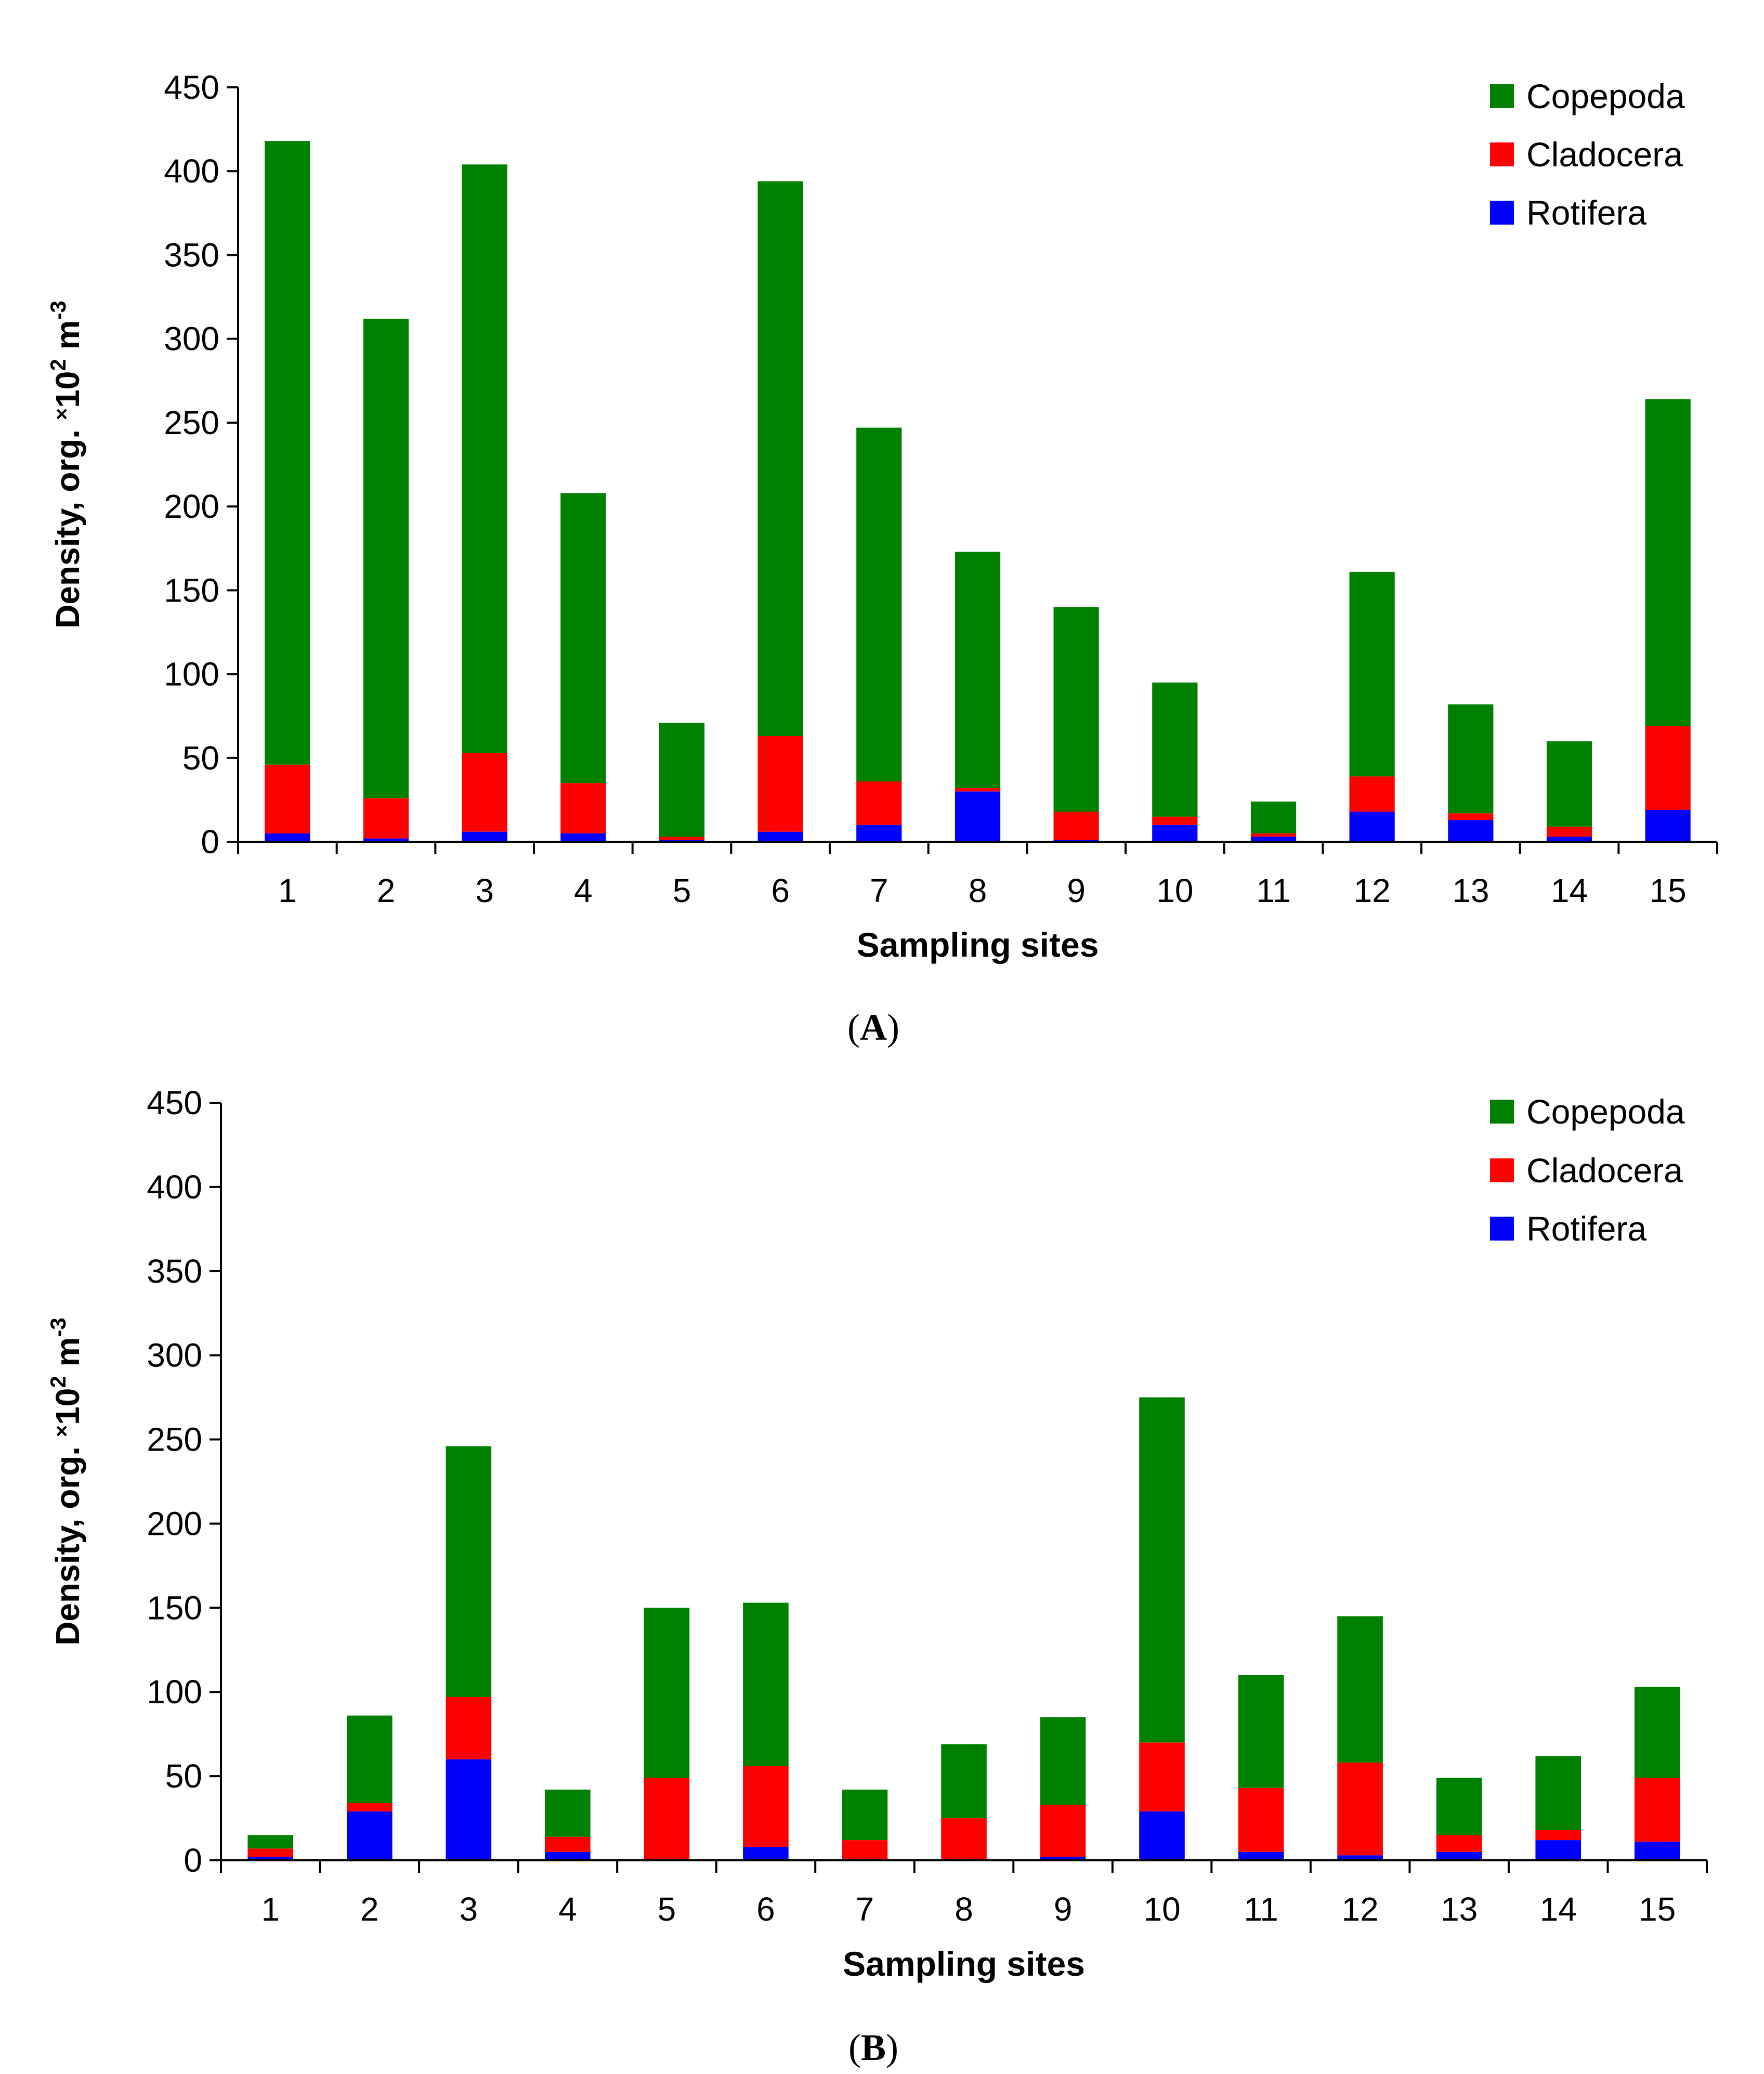  What do you see at coordinates (174, 1439) in the screenshot?
I see `y-tick-label: 250` at bounding box center [174, 1439].